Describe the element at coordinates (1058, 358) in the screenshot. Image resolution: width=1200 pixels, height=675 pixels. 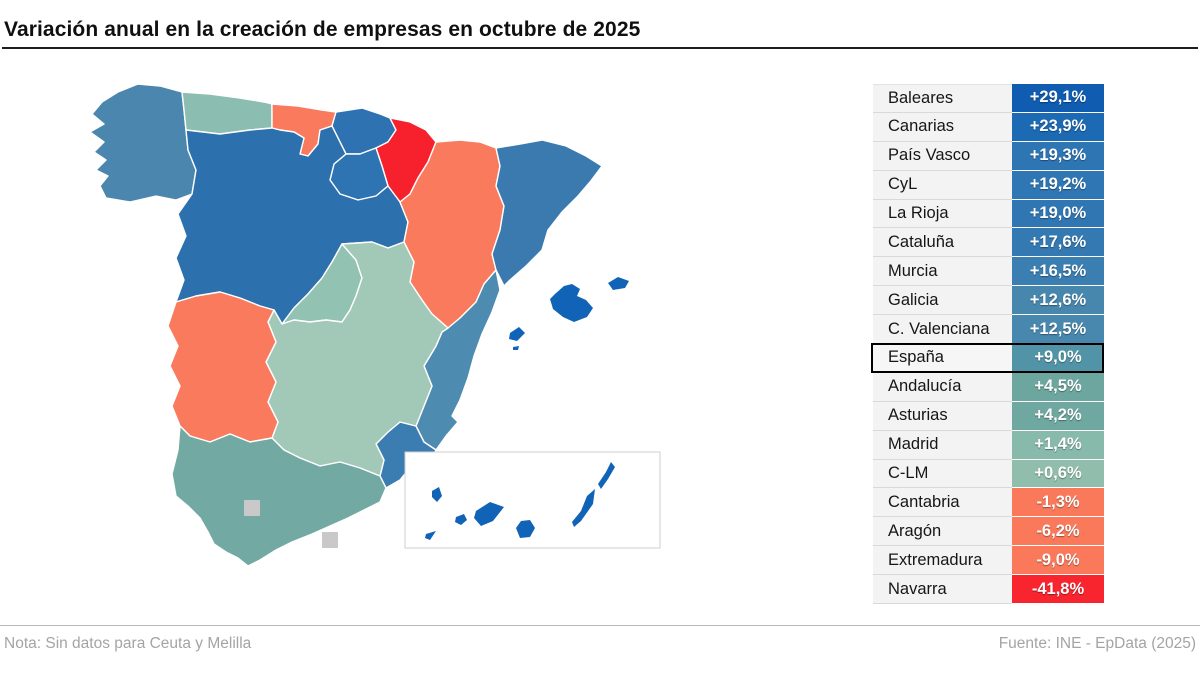
I see `region-value: +9,0%` at that location.